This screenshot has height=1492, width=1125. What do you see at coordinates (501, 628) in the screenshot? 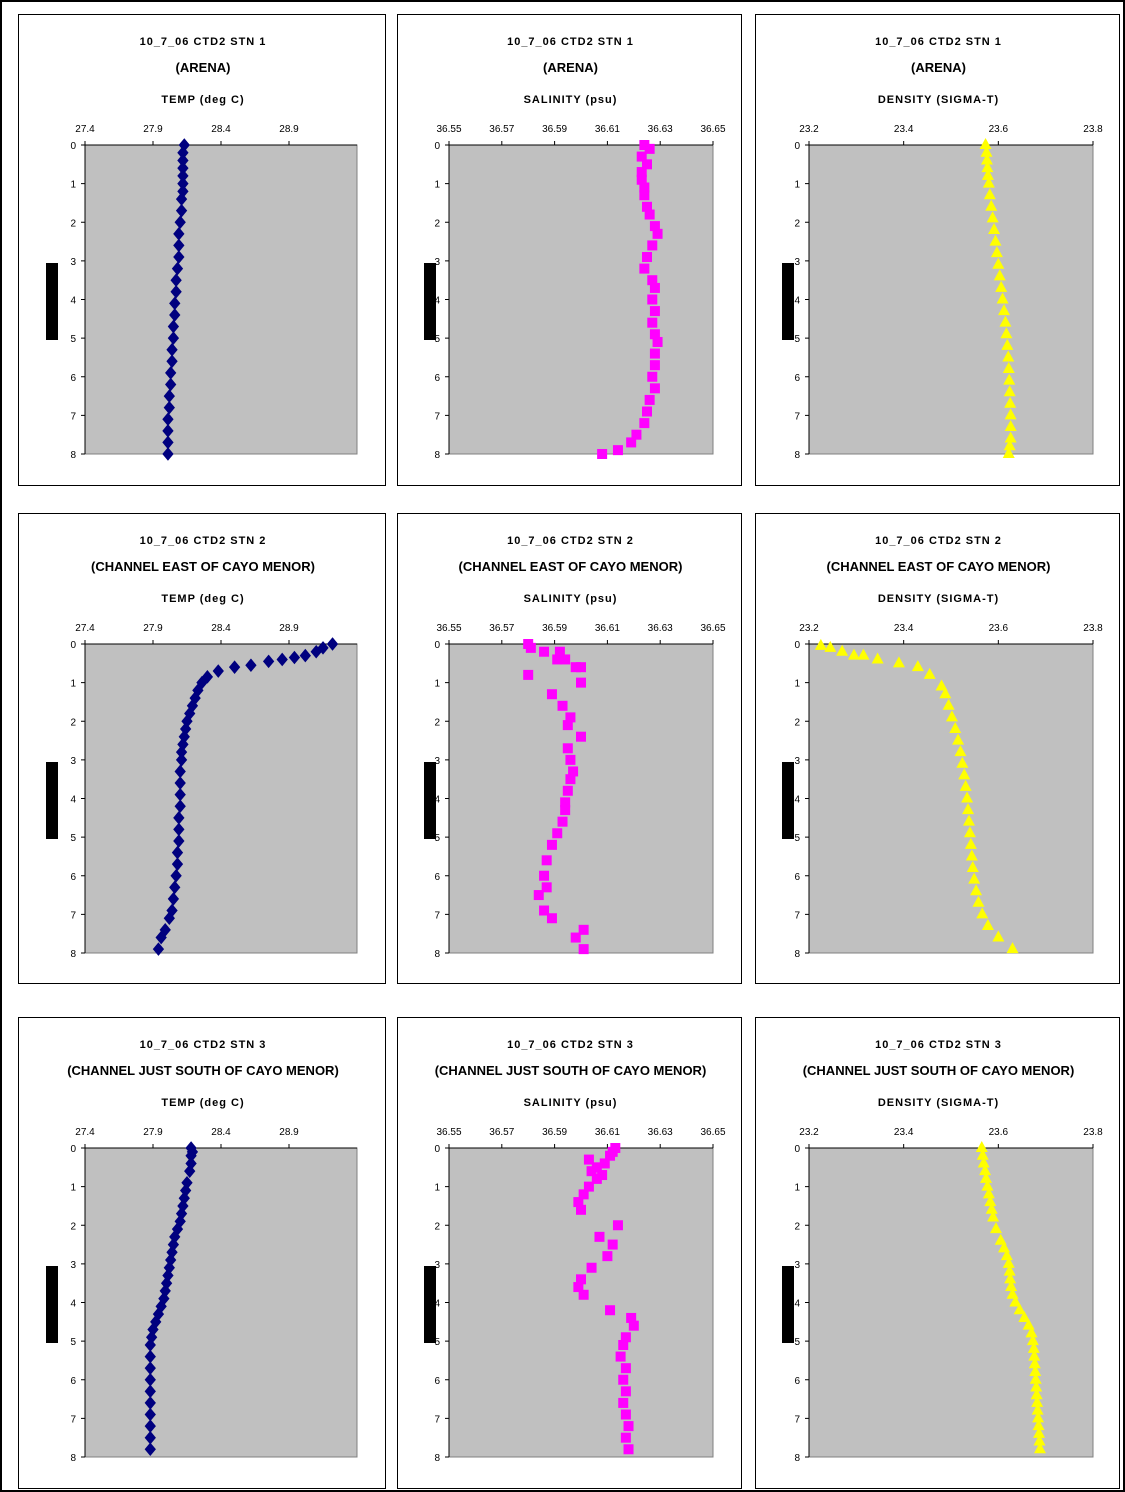
I see `x-tick-label: 36.57` at bounding box center [501, 628].